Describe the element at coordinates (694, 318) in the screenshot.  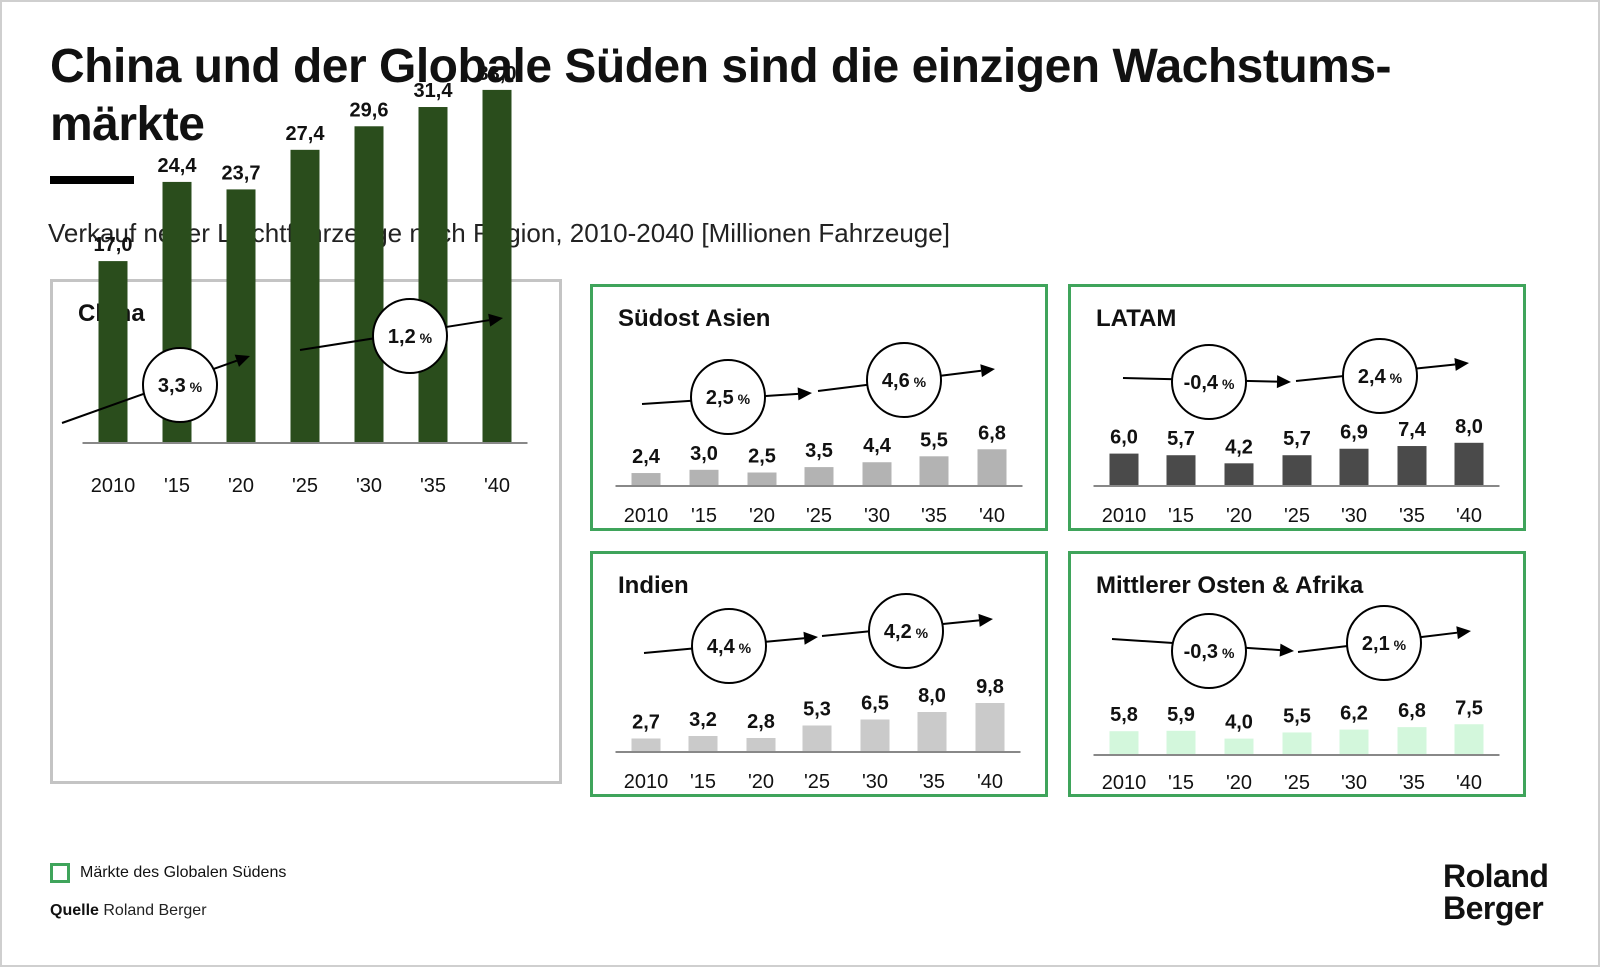
I see `panel-title: Südost Asien` at that location.